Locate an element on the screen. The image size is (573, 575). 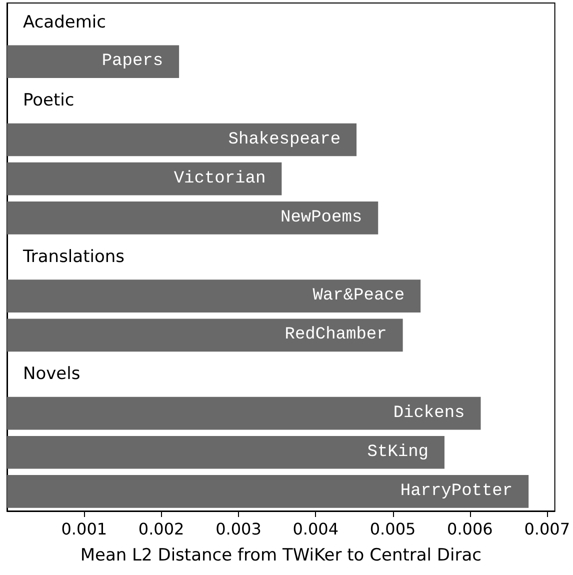
y-tick-label: Shakespeare is located at coordinates (284, 140).